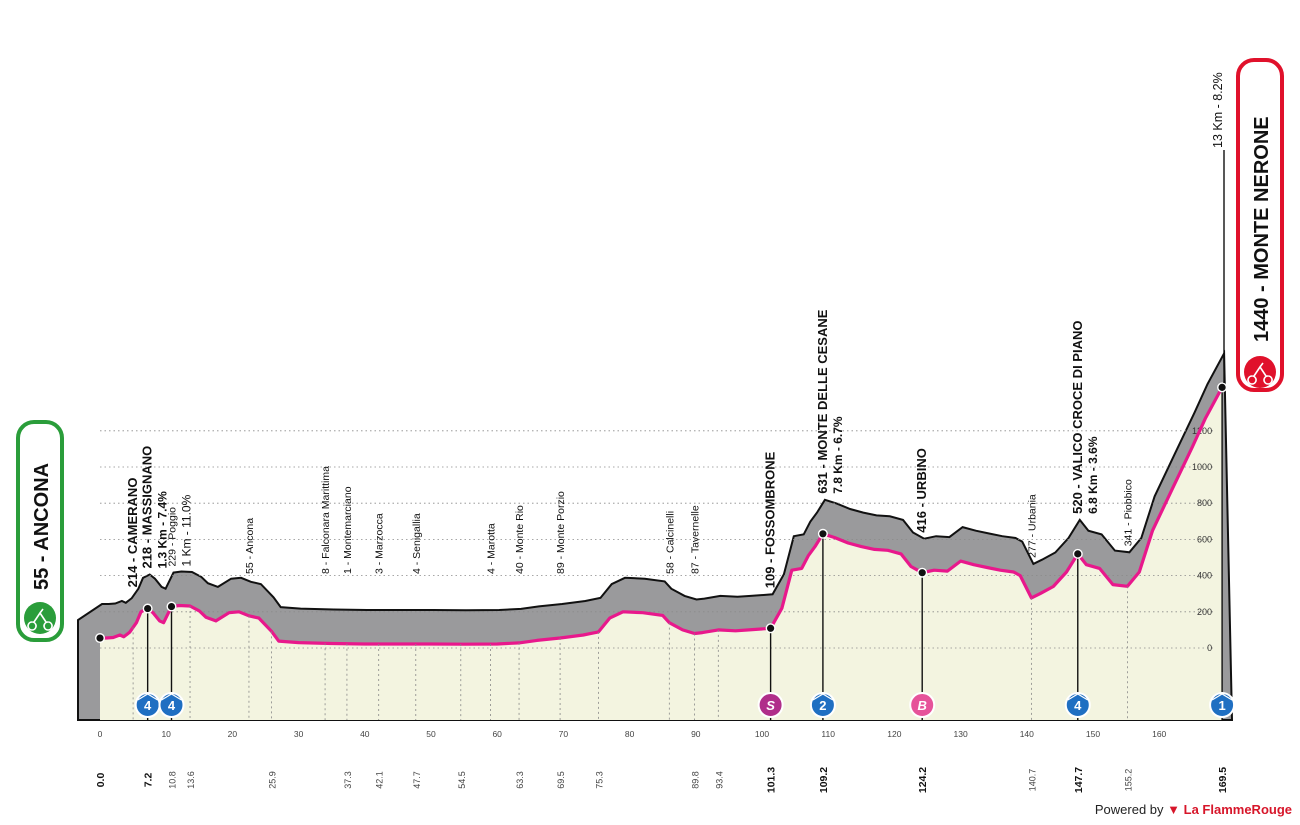 The width and height of the screenshot is (1300, 825). What do you see at coordinates (1204, 576) in the screenshot?
I see `y-tick-label: 400` at bounding box center [1204, 576].